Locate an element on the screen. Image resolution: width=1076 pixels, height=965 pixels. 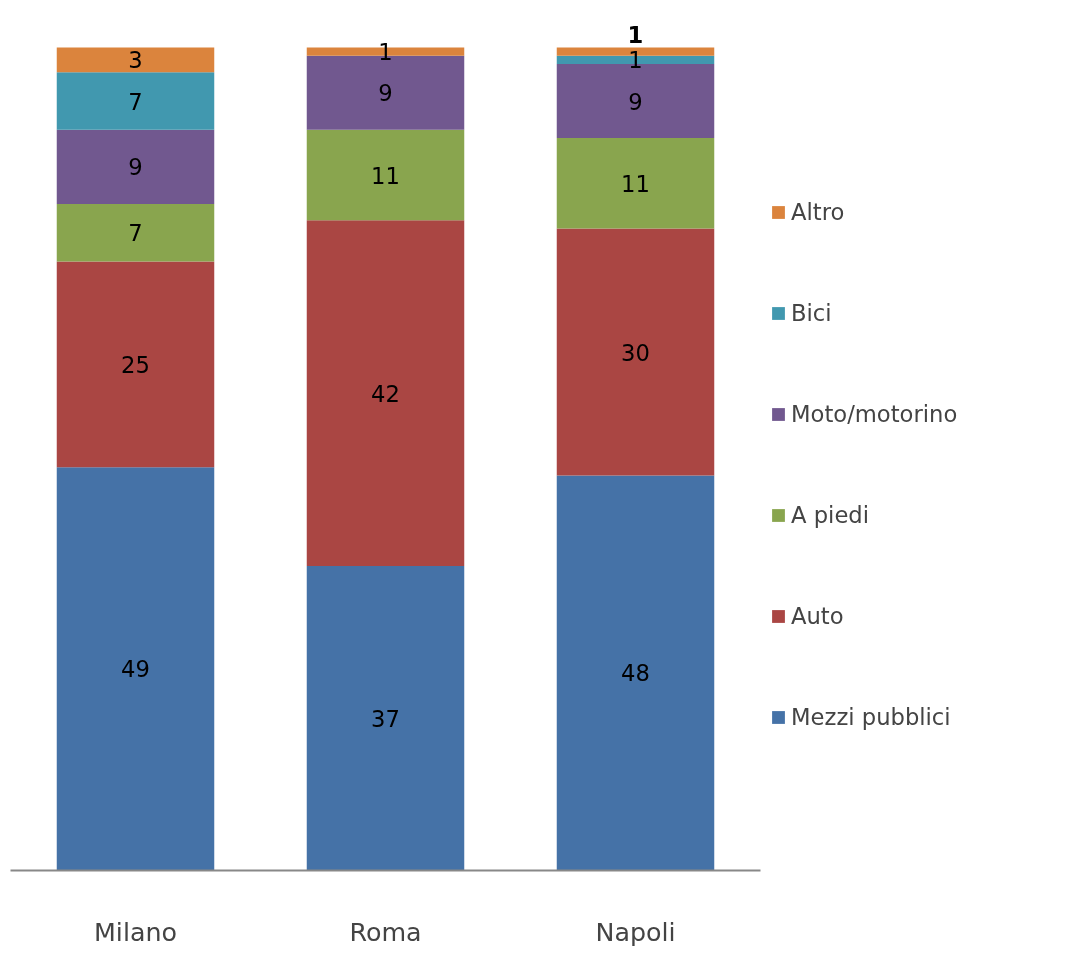
legend-label: Mezzi pubblici is located at coordinates (871, 717).